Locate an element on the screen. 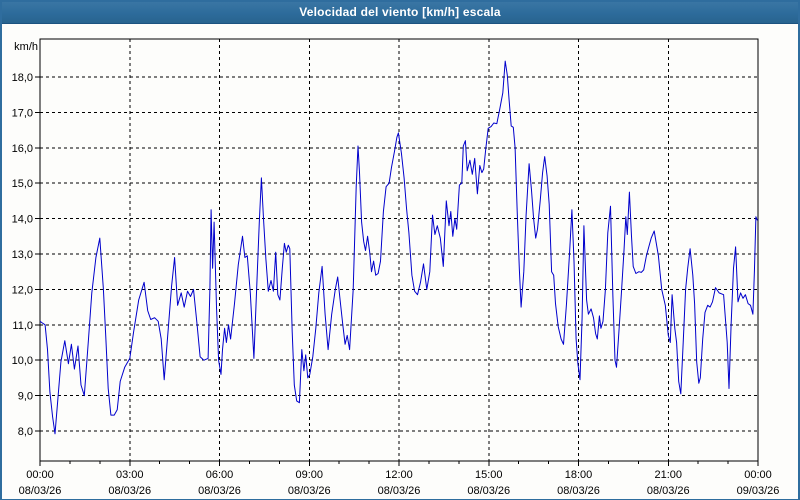 This screenshot has width=800, height=500. y-tick-label: 9,0 is located at coordinates (25, 397).